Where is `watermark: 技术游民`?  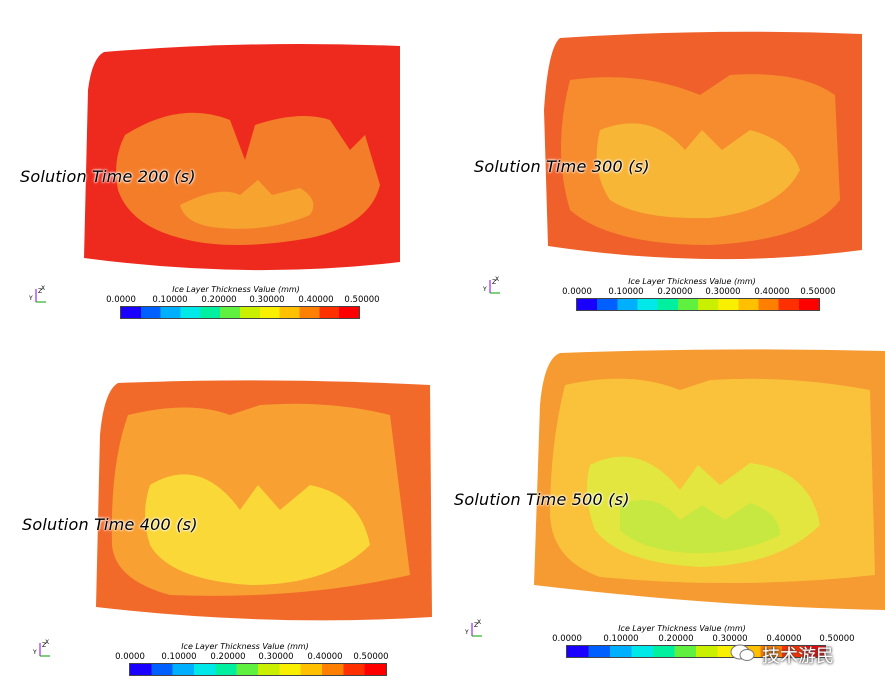
watermark: 技术游民 is located at coordinates (782, 655).